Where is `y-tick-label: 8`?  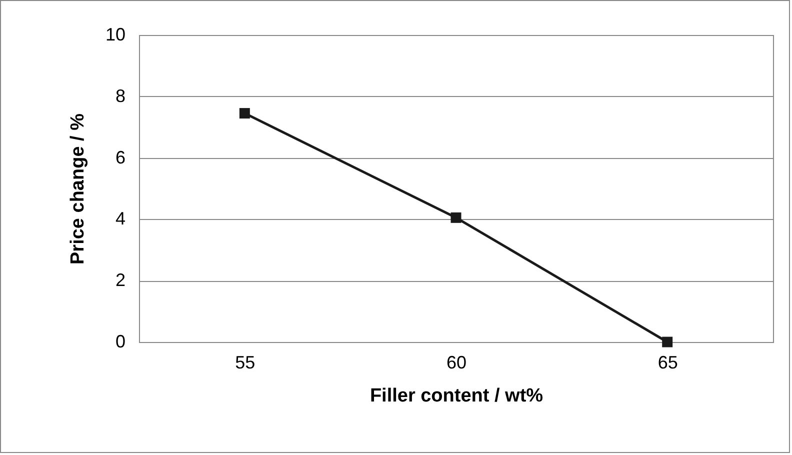 y-tick-label: 8 is located at coordinates (120, 96).